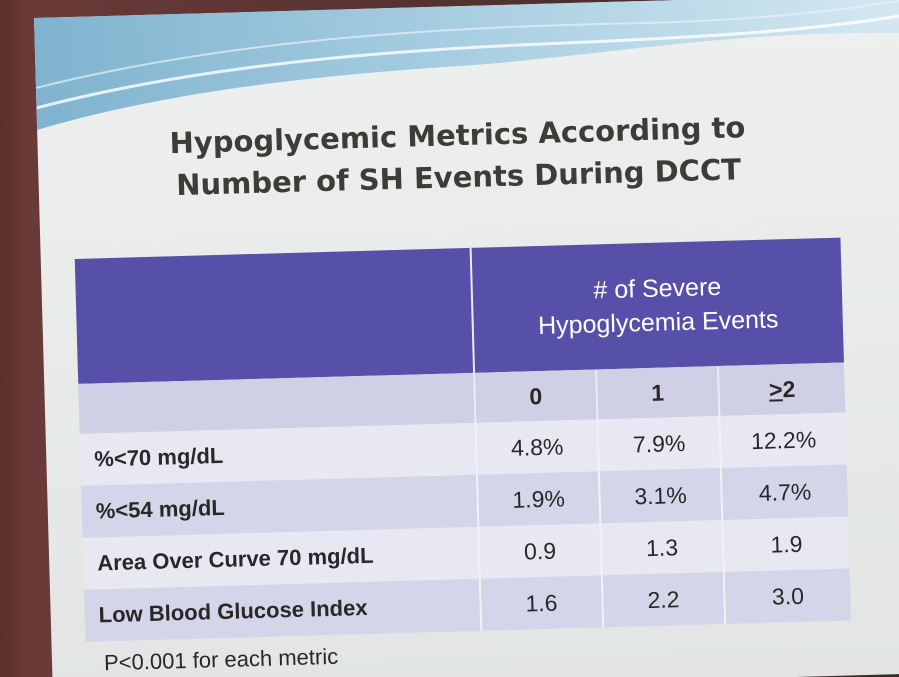 The height and width of the screenshot is (677, 899). Describe the element at coordinates (657, 305) in the screenshot. I see `group-header-cell: # of Severe Hypoglycemia Events` at that location.